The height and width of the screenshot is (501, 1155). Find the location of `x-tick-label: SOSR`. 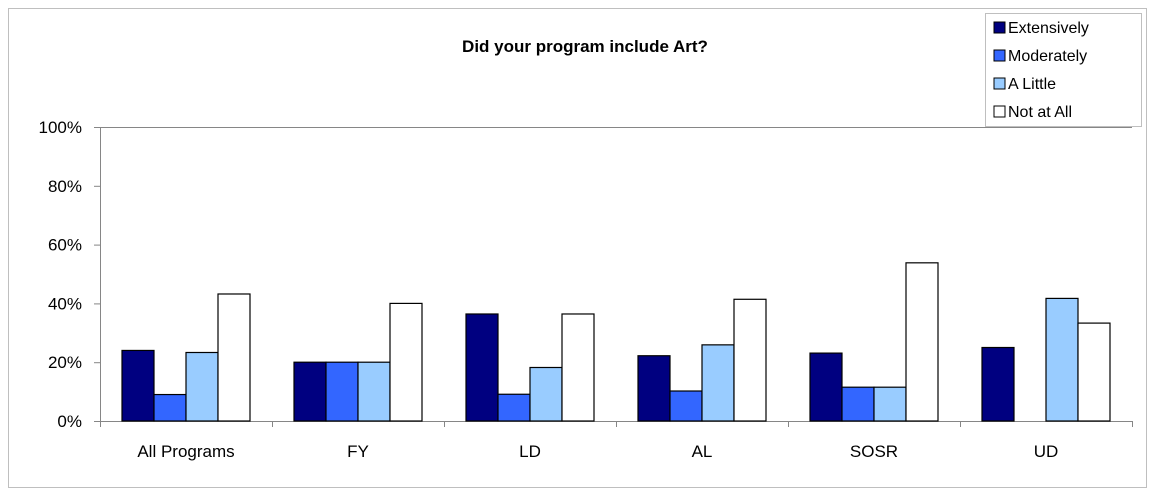

x-tick-label: SOSR is located at coordinates (874, 451).